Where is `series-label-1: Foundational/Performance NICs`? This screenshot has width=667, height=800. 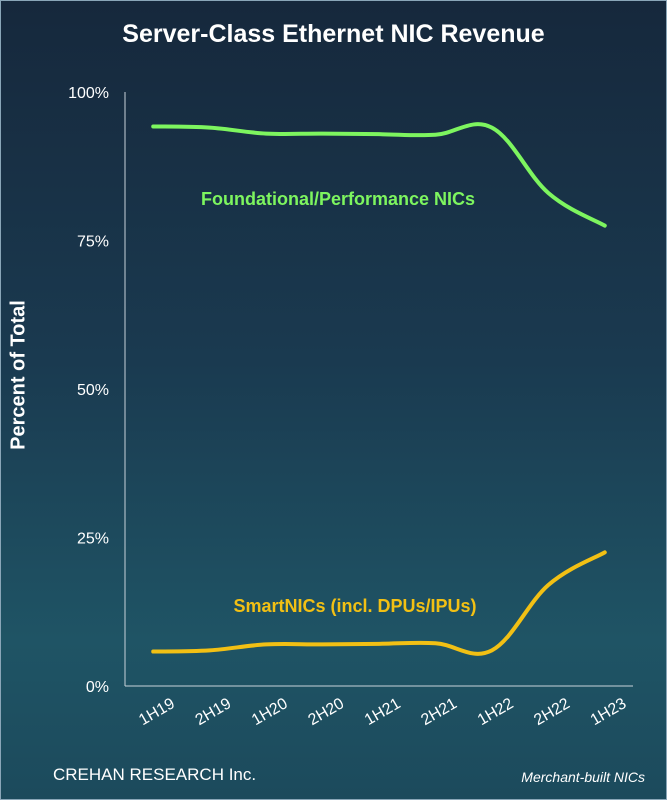 series-label-1: Foundational/Performance NICs is located at coordinates (338, 199).